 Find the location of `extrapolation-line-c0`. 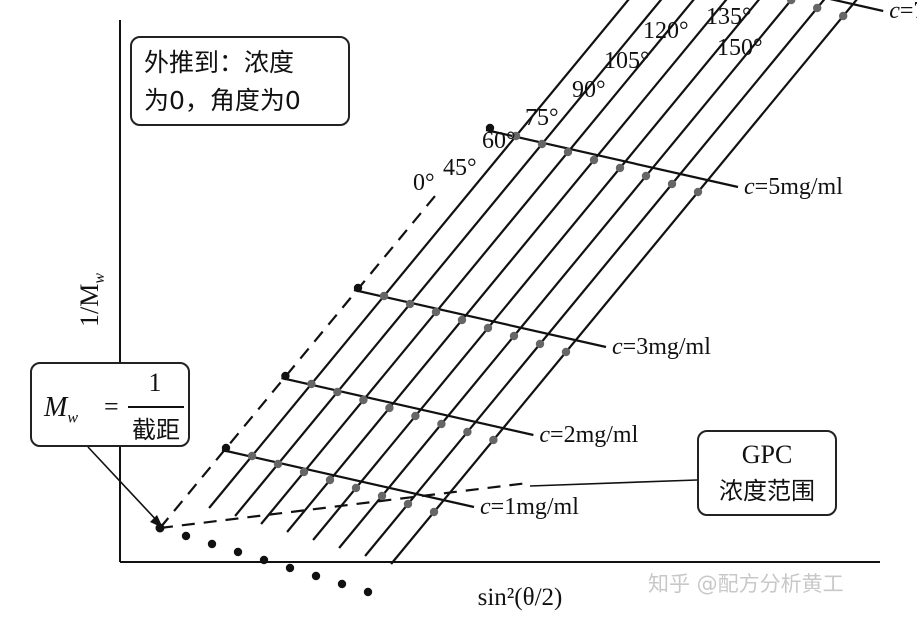

extrapolation-line-c0 is located at coordinates (344, 505).